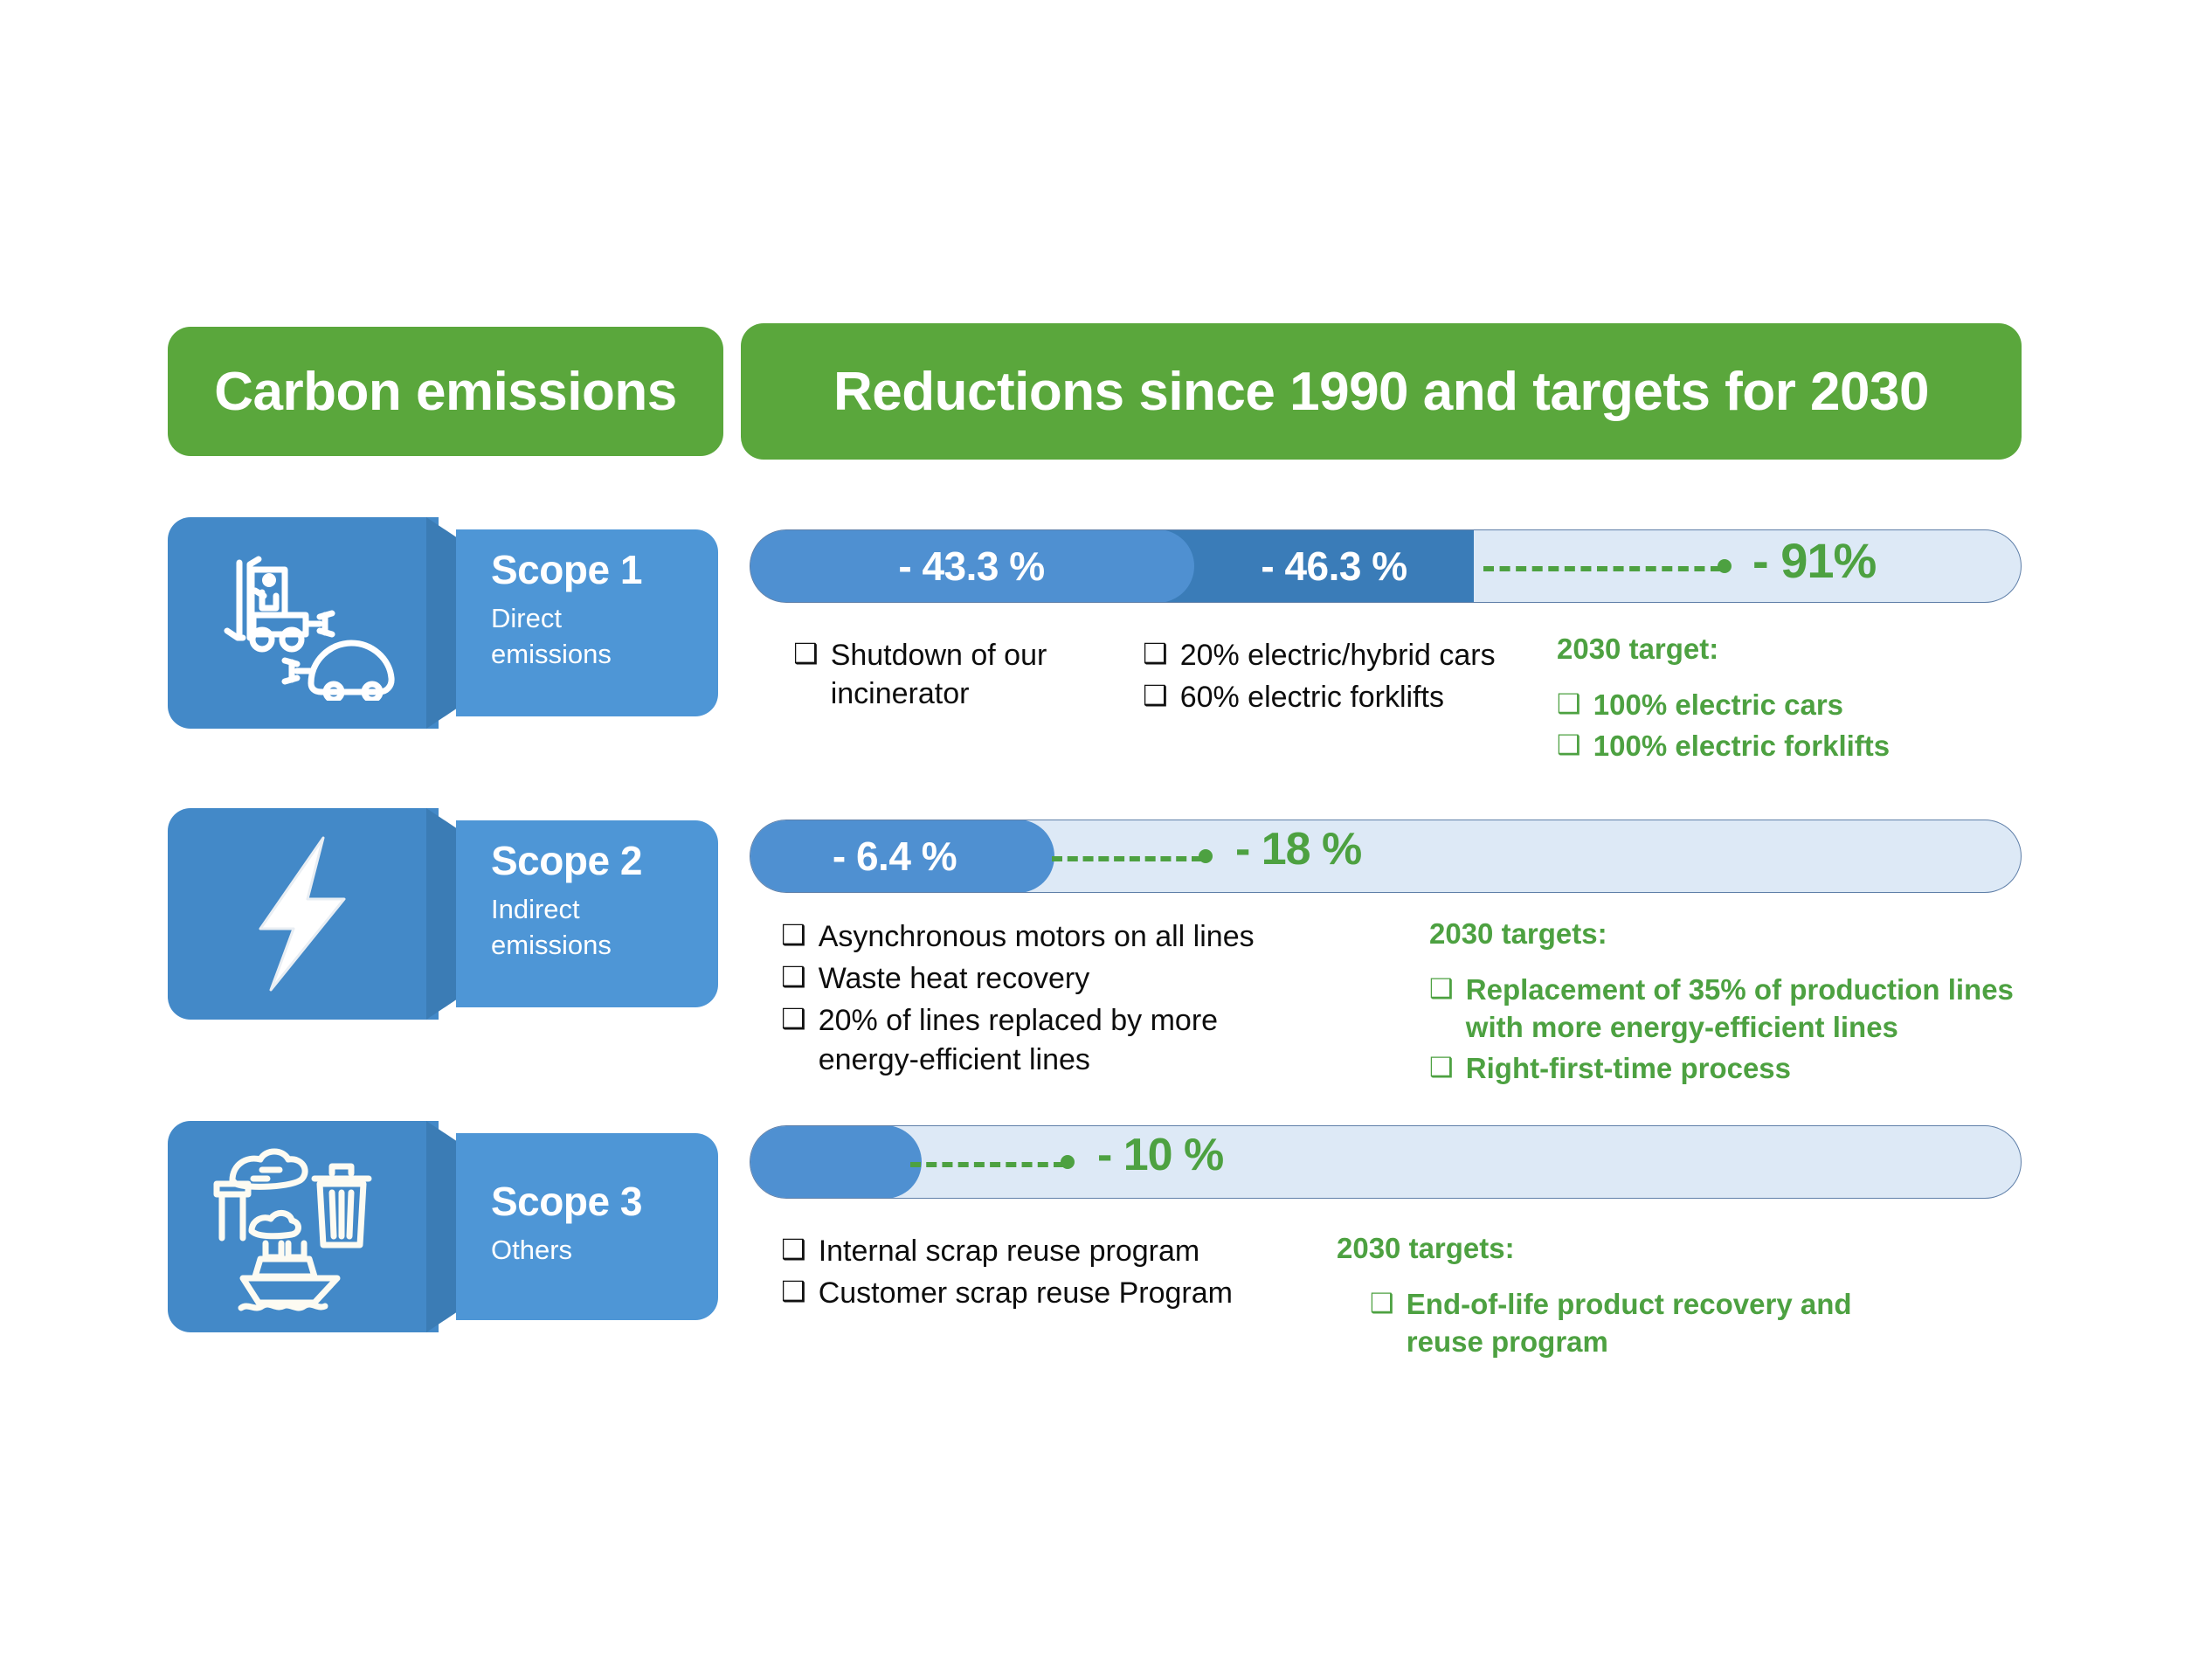 The height and width of the screenshot is (1660, 2212). I want to click on scope-2-label-panel: Scope 2 Indirect emissions, so click(587, 914).